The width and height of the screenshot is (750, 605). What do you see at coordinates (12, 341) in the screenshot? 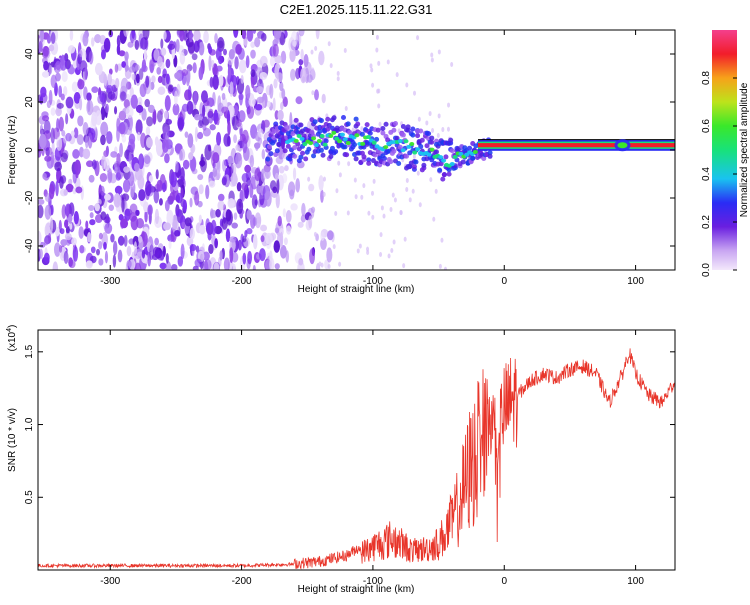
I see `snr-multiplier-base: (x10` at bounding box center [12, 341].